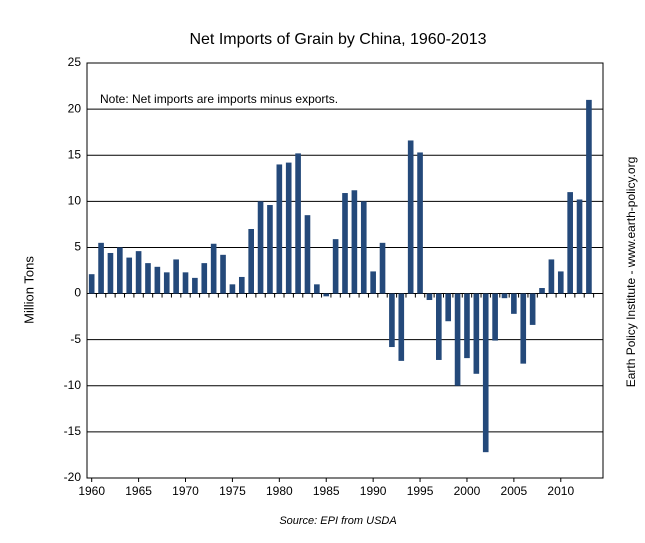  Describe the element at coordinates (373, 491) in the screenshot. I see `x-tick-label: 1990` at that location.